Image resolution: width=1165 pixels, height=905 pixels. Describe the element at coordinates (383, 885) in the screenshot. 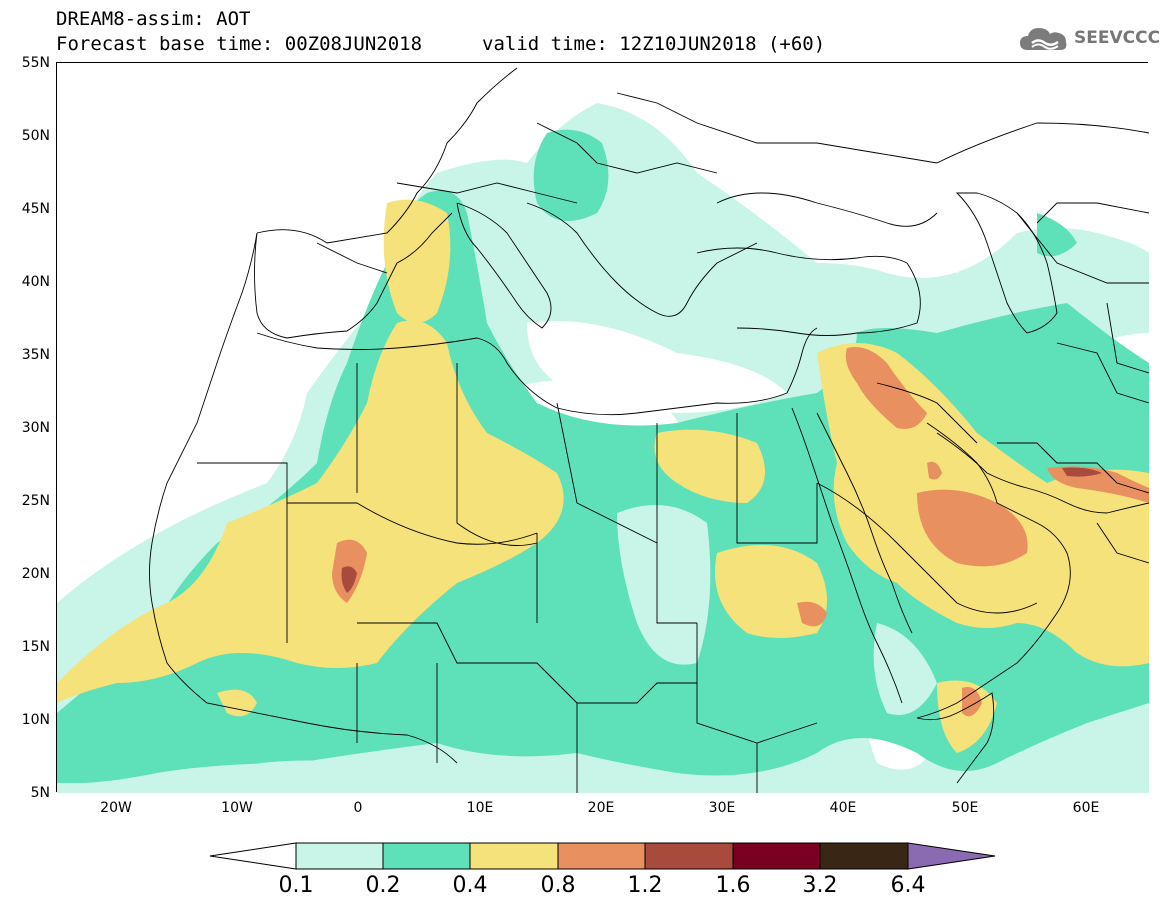

I see `colorbar-label: 0.2` at that location.